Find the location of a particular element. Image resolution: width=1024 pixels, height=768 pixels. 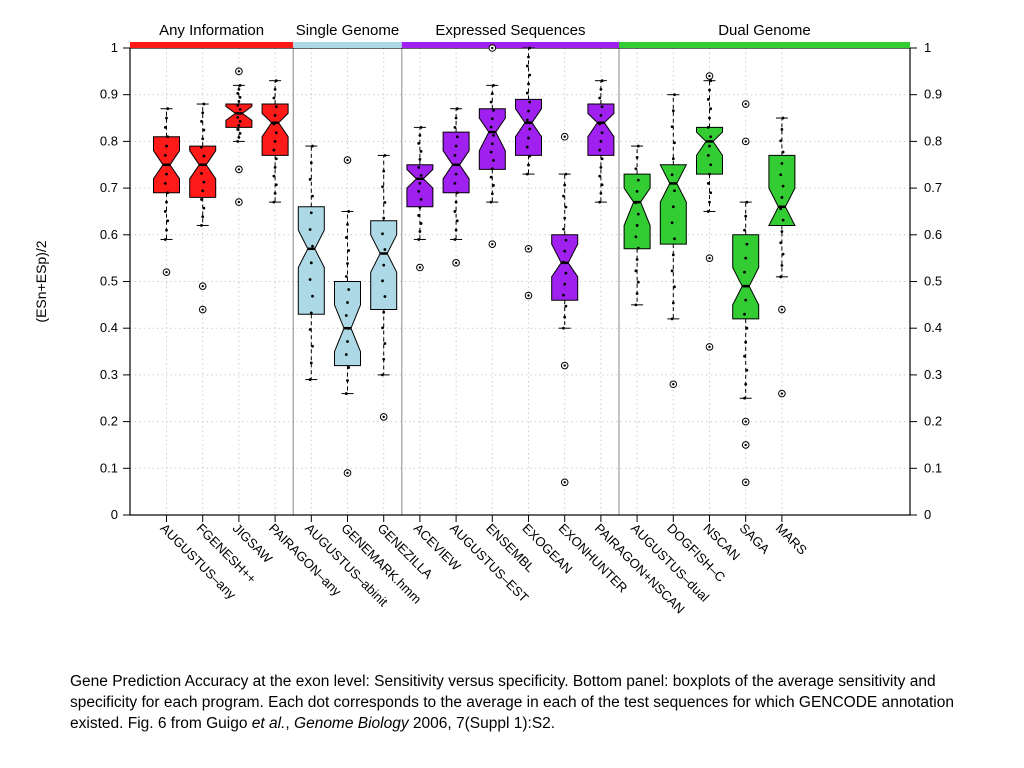

caption-journal: Genome Biology is located at coordinates (351, 723).